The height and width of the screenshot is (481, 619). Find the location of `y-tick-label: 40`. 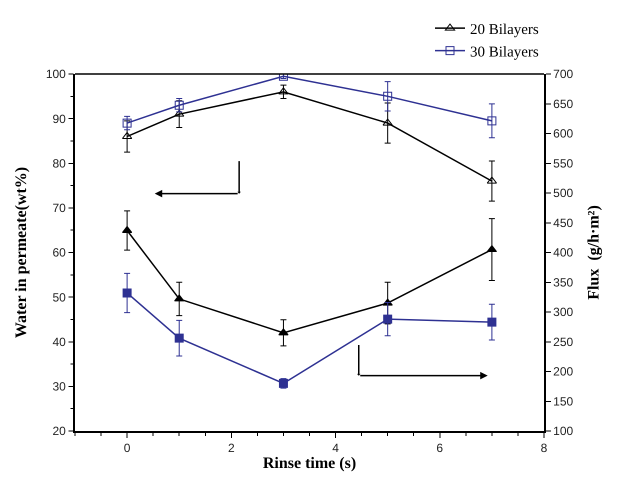

y-tick-label: 40 is located at coordinates (59, 341).